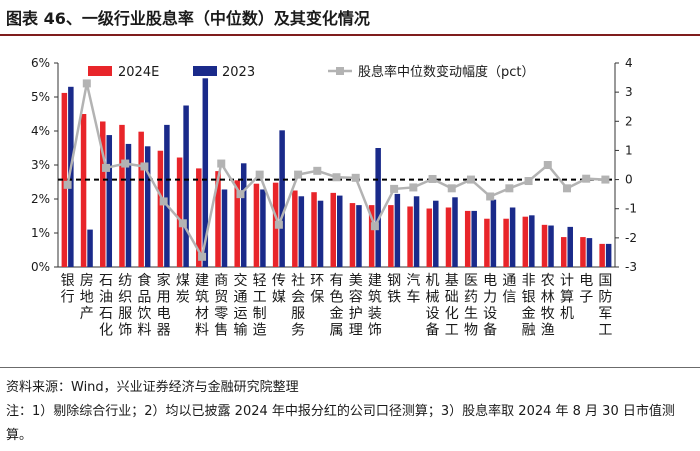 The image size is (700, 451). Describe the element at coordinates (490, 306) in the screenshot. I see `category-label: 电力设备` at that location.